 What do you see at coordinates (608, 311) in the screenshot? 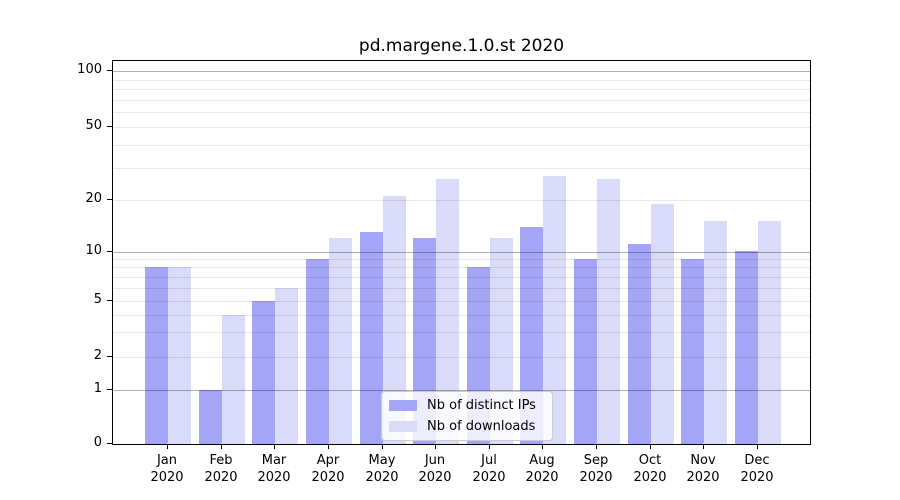
I see `bar-downloads-sep` at bounding box center [608, 311].